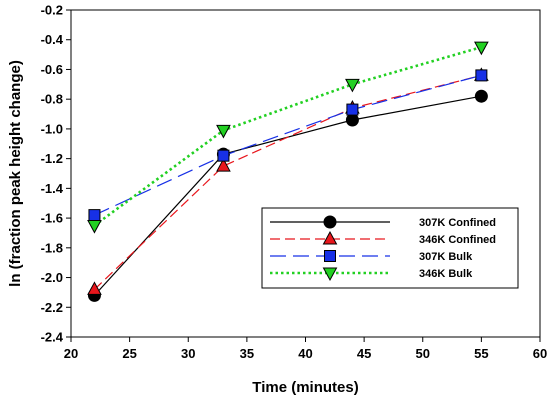 Image resolution: width=550 pixels, height=403 pixels. Describe the element at coordinates (305, 387) in the screenshot. I see `x-axis-title: Time (minutes)` at that location.